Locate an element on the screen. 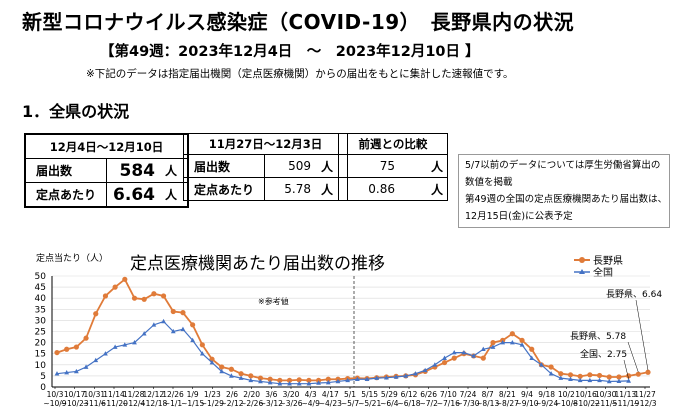 The image size is (681, 416). chart-annotations: 長野県、6.64 長野県、5.78 全国、2.75 is located at coordinates (616, 334).